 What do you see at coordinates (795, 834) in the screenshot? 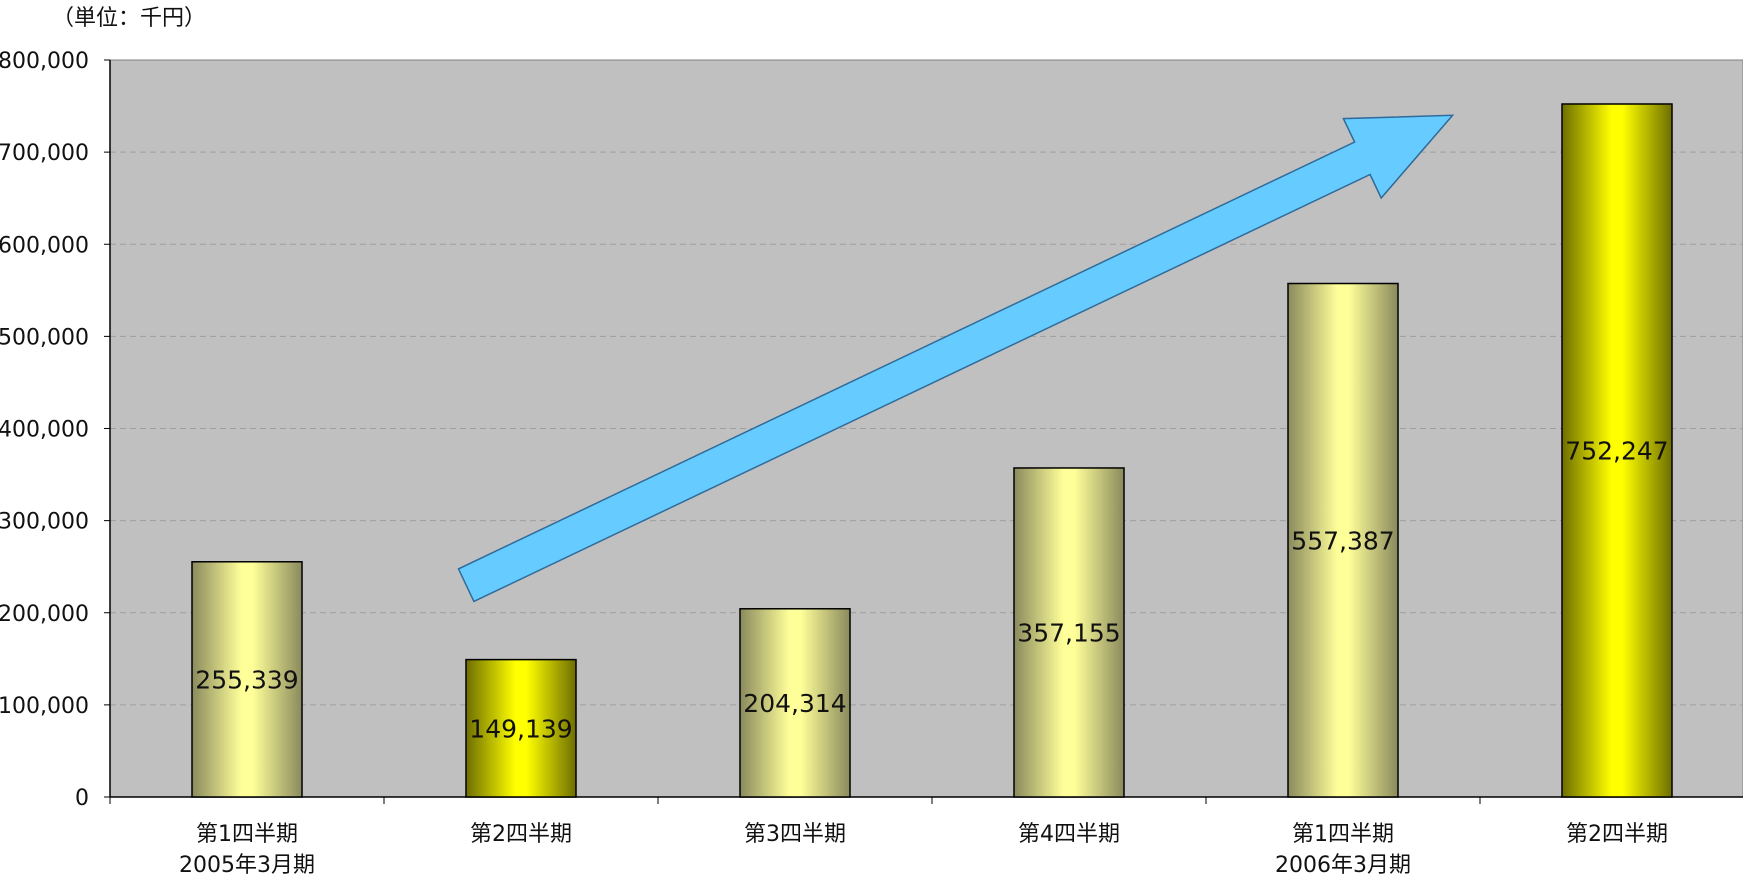
I see `x-tick-label: 第3四半期` at bounding box center [795, 834].